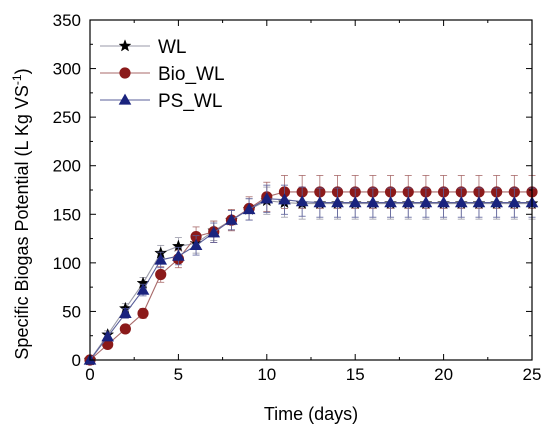 Image resolution: width=550 pixels, height=434 pixels. Describe the element at coordinates (89, 374) in the screenshot. I see `x-tick-label: 0` at that location.